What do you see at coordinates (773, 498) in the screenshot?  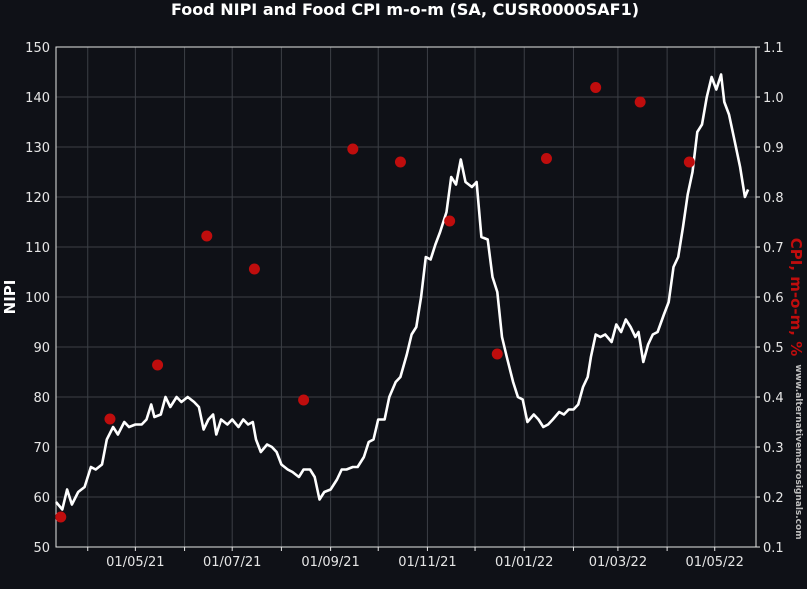 I see `y-tick-label-right: 0.2` at bounding box center [773, 498].